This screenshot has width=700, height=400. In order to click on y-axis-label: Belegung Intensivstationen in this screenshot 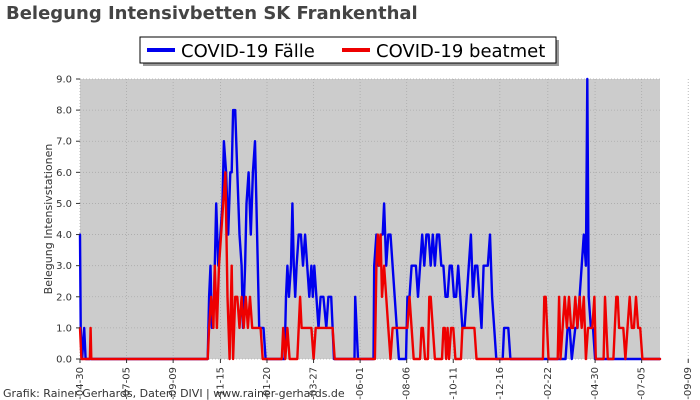, I will do `click(48, 219)`.